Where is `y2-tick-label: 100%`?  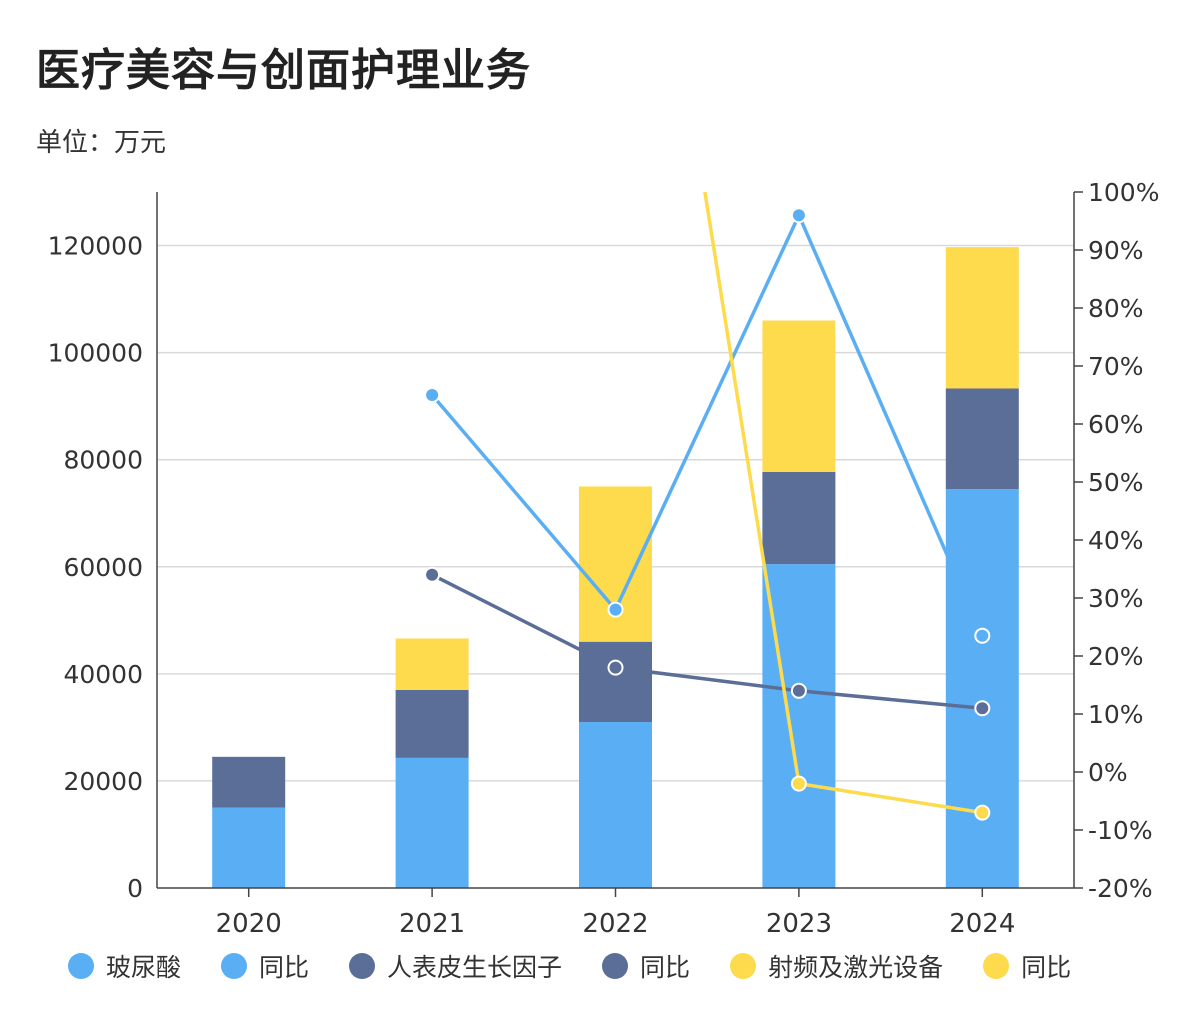
y2-tick-label: 100% is located at coordinates (1123, 192).